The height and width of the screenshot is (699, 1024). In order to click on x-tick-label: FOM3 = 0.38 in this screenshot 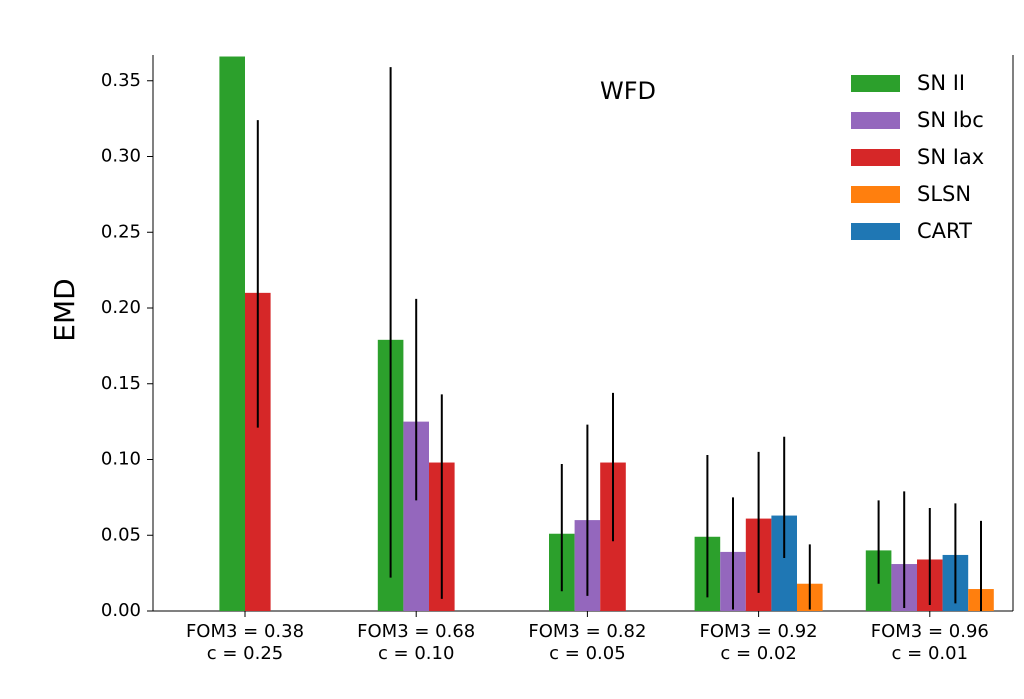, I will do `click(245, 631)`.